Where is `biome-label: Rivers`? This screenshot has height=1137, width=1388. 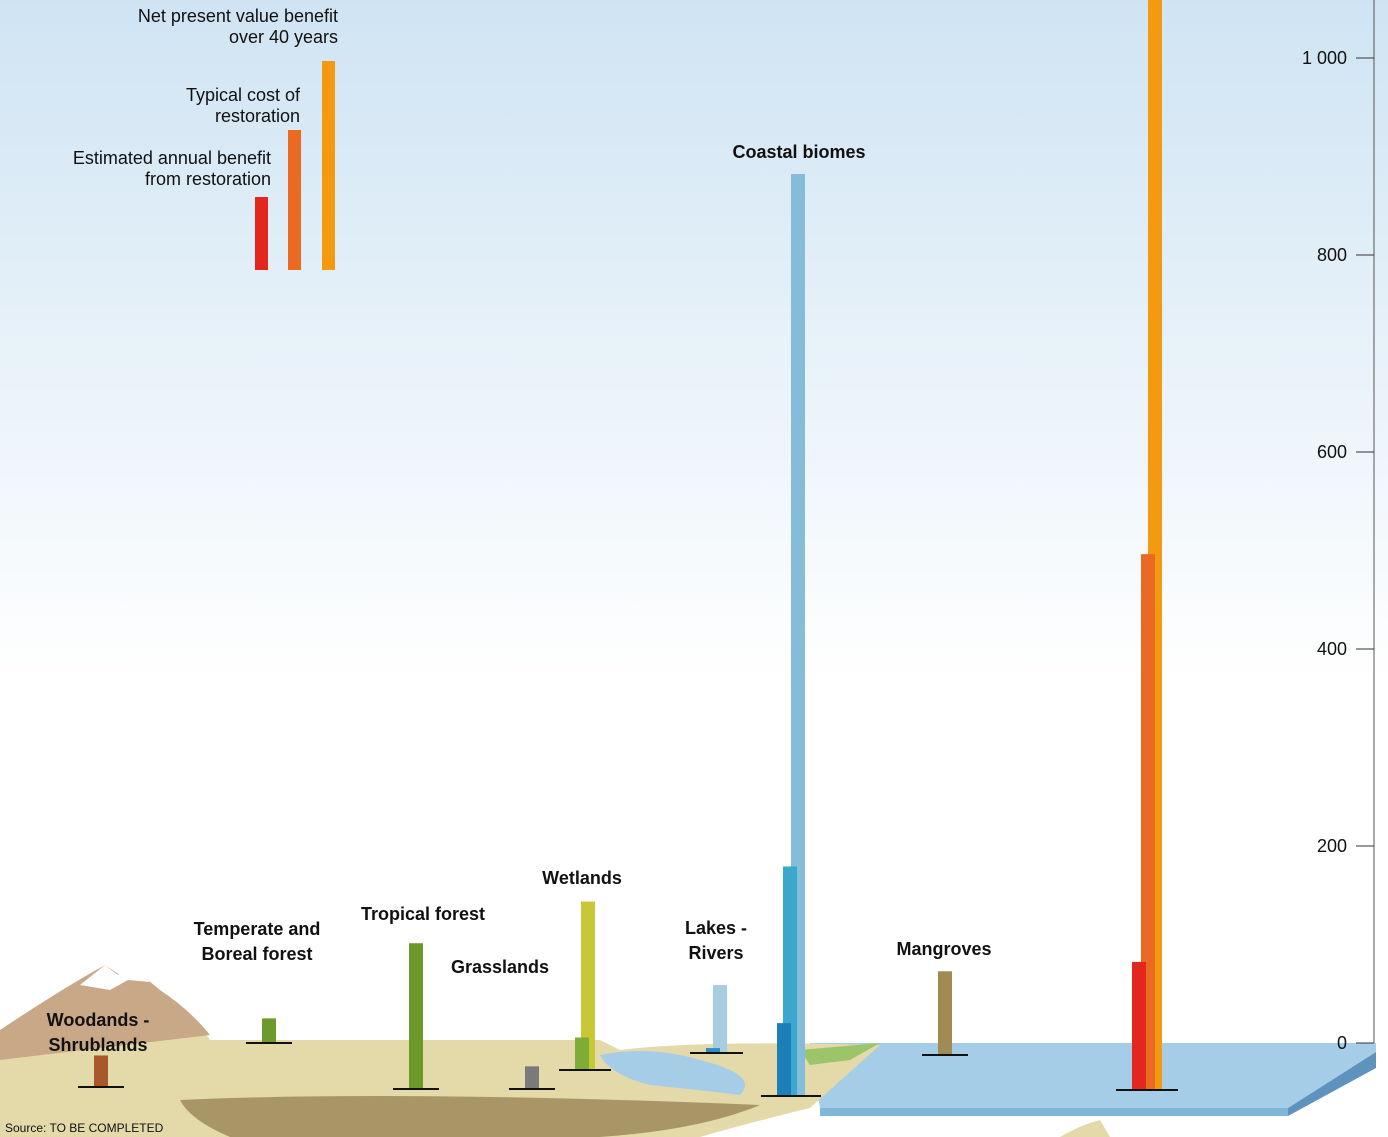 biome-label: Rivers is located at coordinates (715, 953).